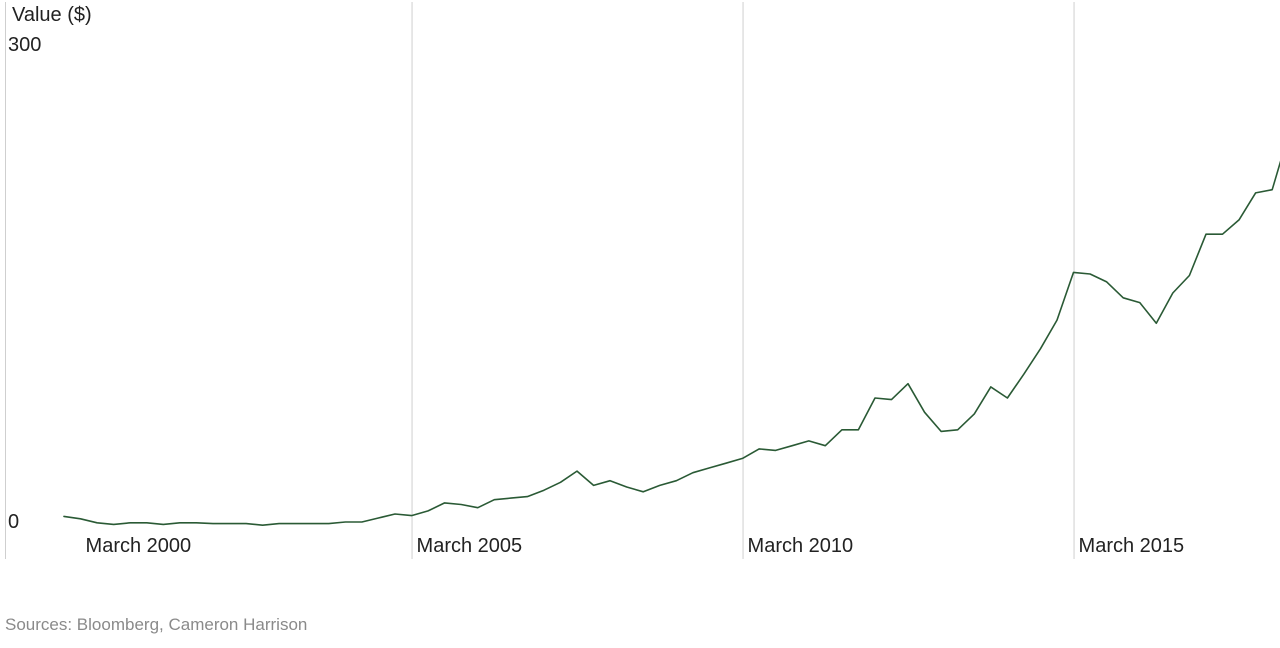 The image size is (1280, 648). I want to click on x-tick-labels: March 2000 March 2005 March 2010 March 2015, so click(635, 546).